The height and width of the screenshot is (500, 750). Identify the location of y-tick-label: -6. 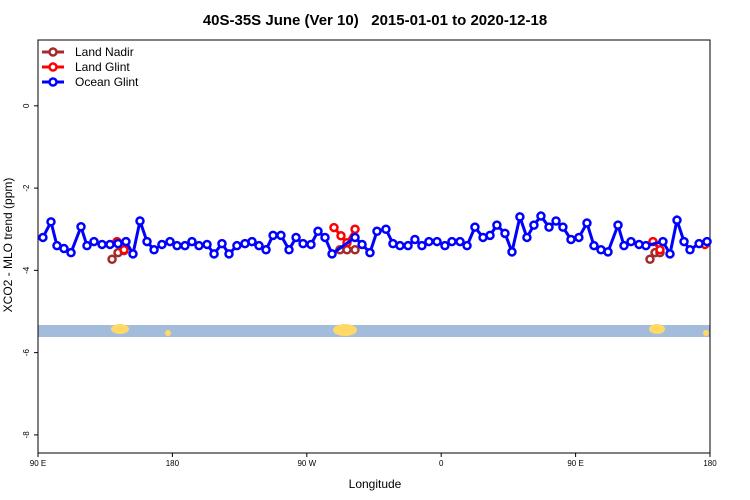
(26, 353).